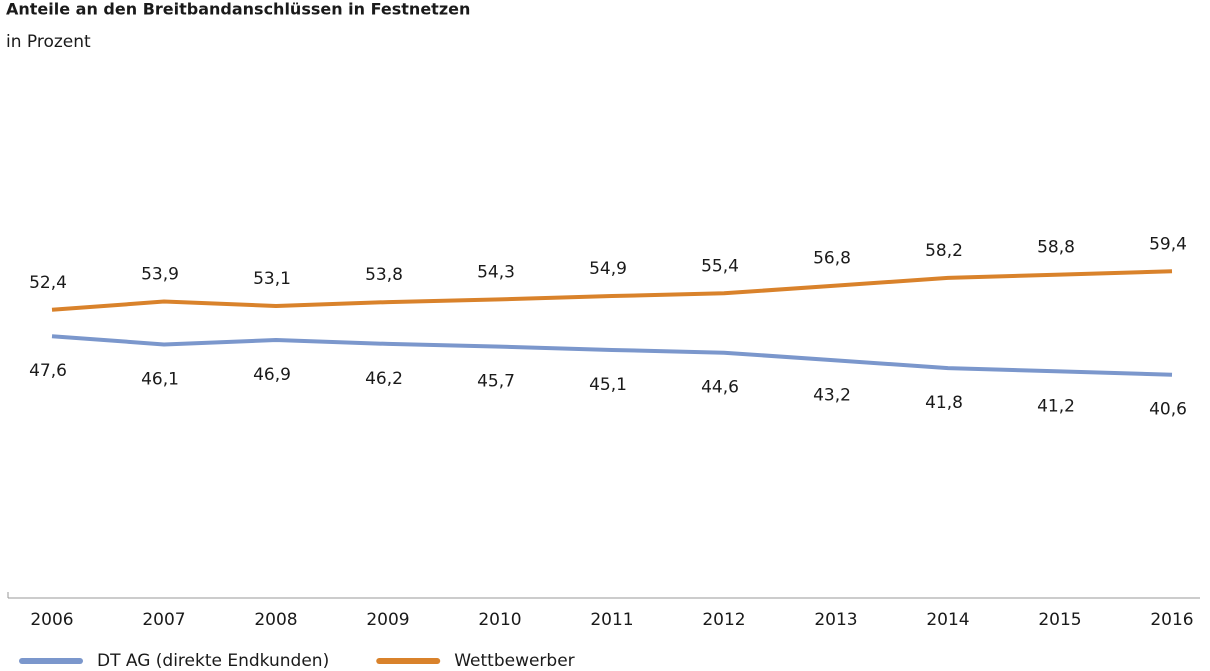  I want to click on x-tick-label: 2007, so click(163, 620).